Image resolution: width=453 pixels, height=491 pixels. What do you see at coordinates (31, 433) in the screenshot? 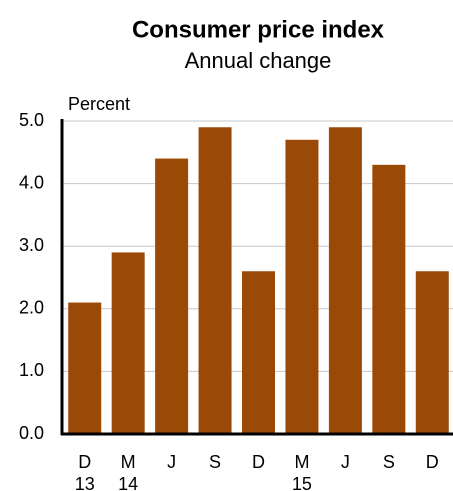
I see `y-tick-label: 0.0` at bounding box center [31, 433].